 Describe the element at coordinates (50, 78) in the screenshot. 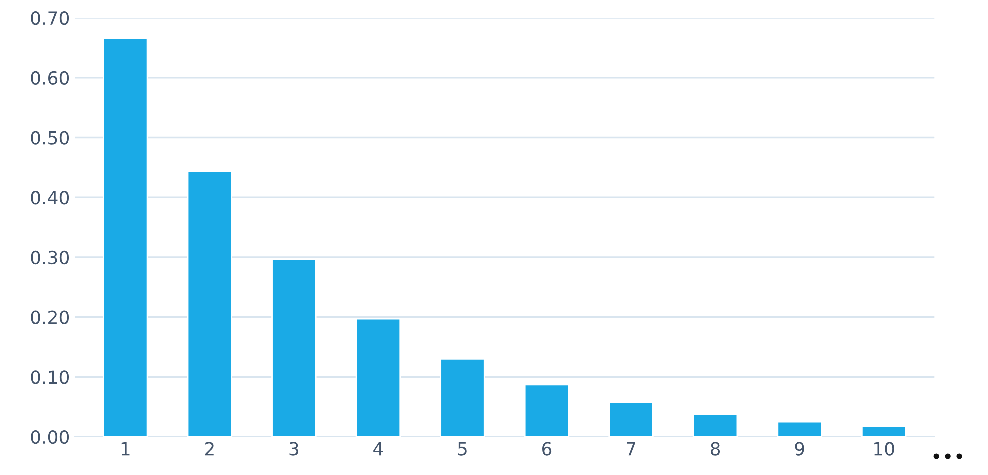

I see `y-tick-label: 0.60` at that location.